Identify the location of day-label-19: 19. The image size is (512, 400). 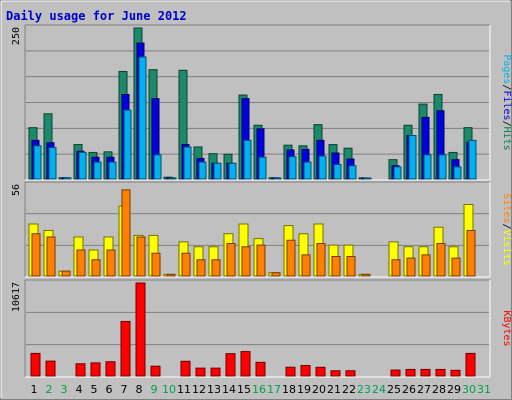
(304, 389).